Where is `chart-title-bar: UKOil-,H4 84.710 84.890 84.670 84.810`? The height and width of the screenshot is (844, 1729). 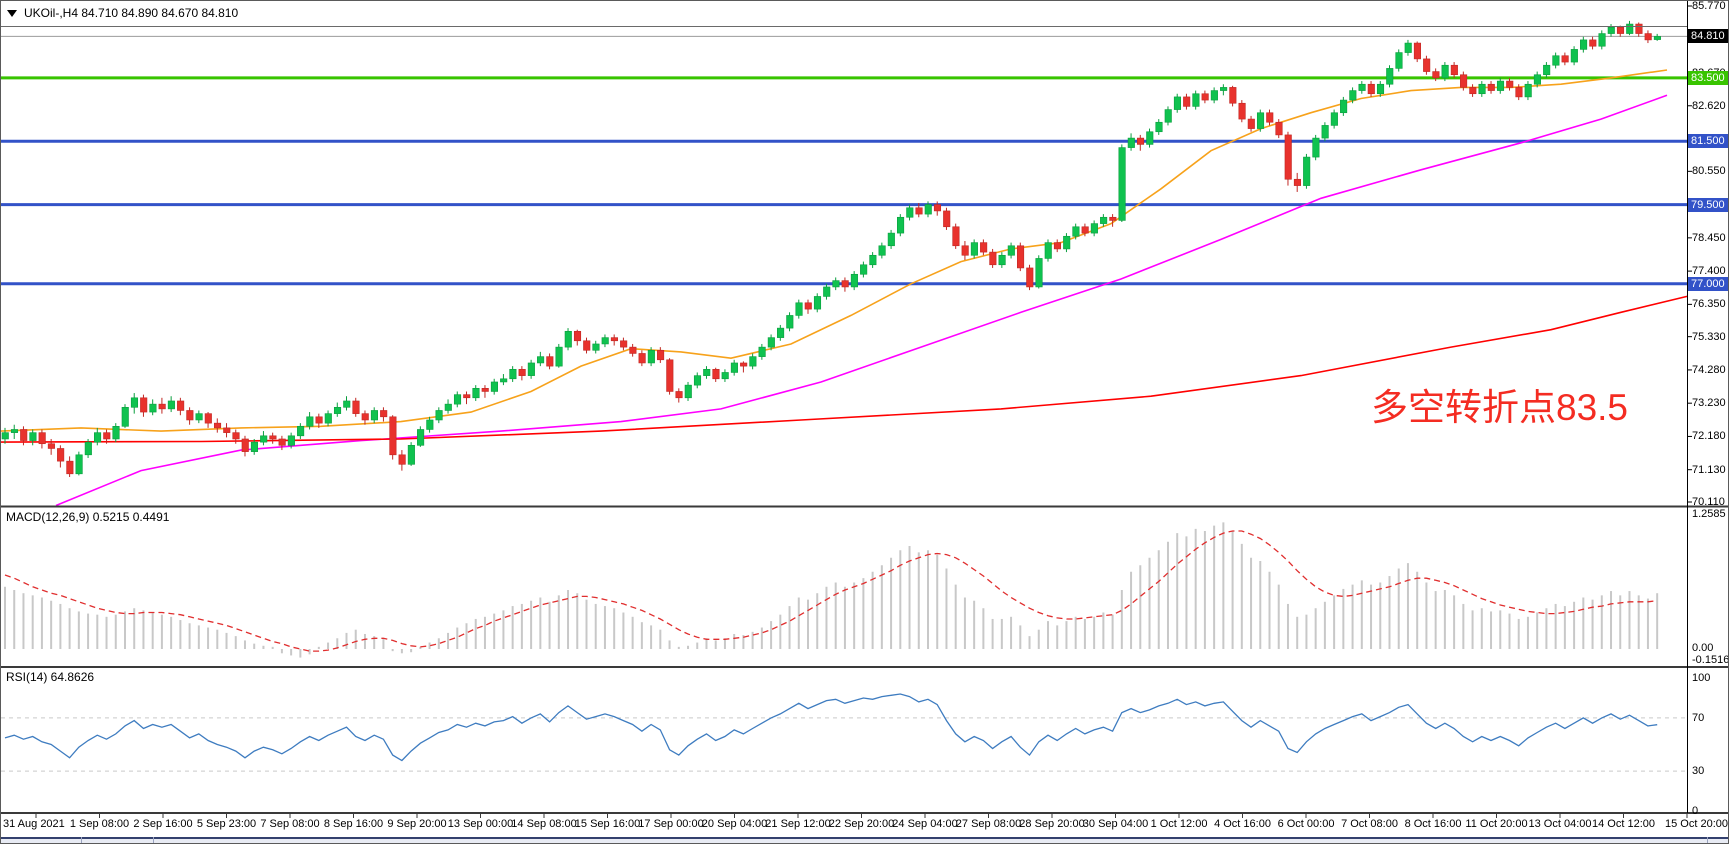 chart-title-bar: UKOil-,H4 84.710 84.890 84.670 84.810 is located at coordinates (122, 13).